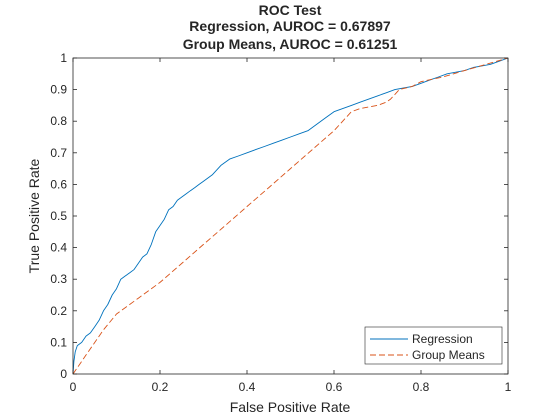 The image size is (560, 420). I want to click on chart-title-line-1: ROC Test, so click(290, 10).